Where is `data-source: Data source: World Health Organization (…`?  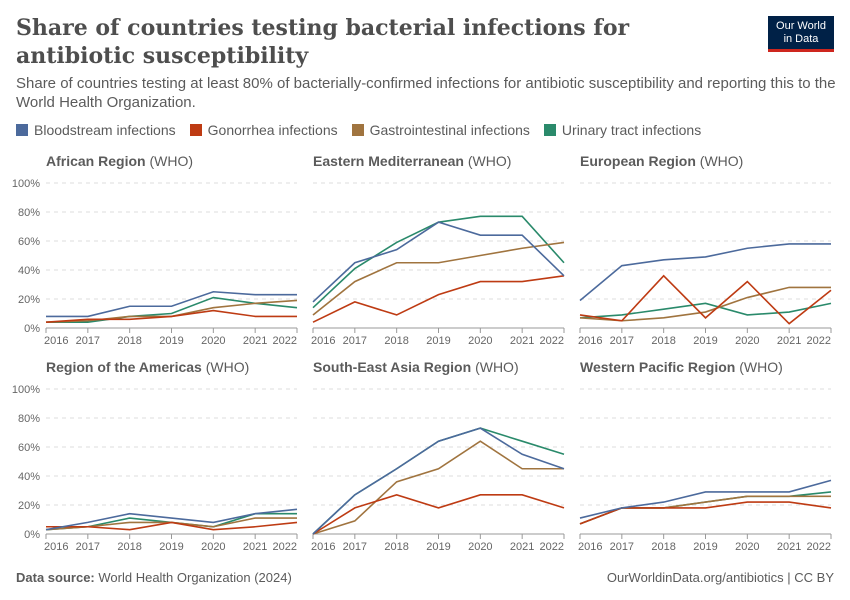 data-source: Data source: World Health Organization (… is located at coordinates (154, 577).